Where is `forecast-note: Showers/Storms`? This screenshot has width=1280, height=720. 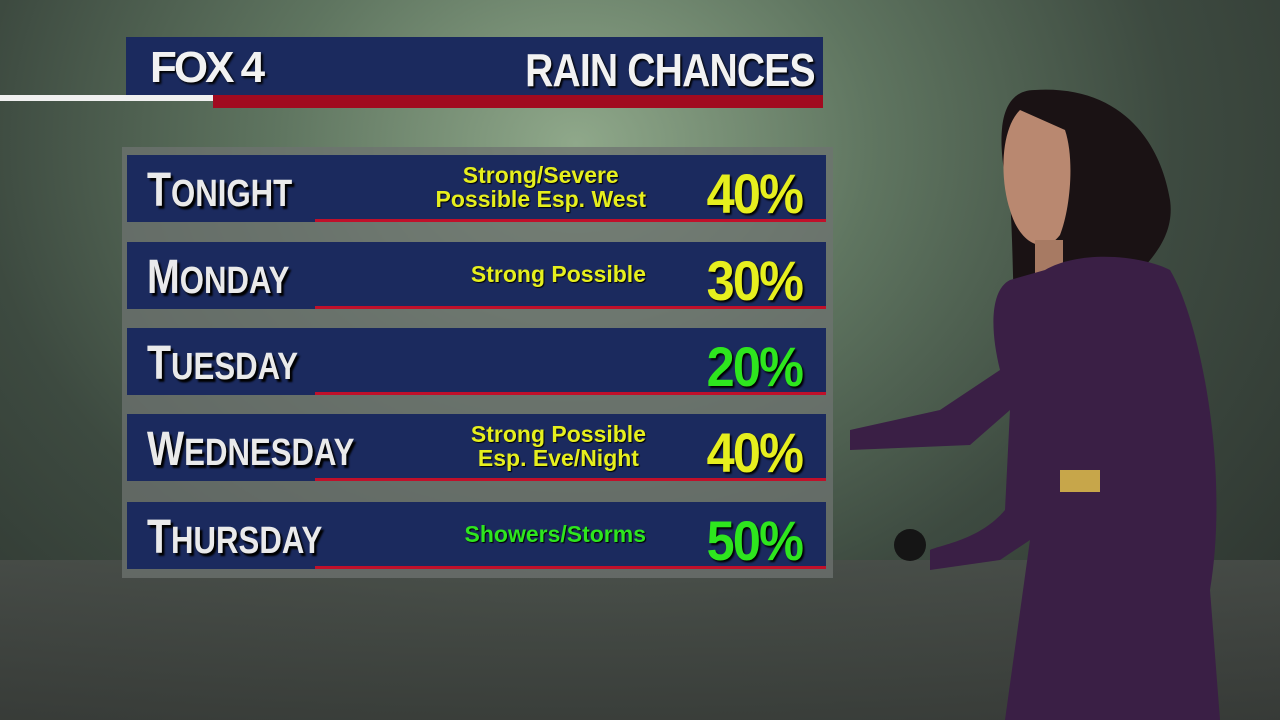 forecast-note: Showers/Storms is located at coordinates (555, 534).